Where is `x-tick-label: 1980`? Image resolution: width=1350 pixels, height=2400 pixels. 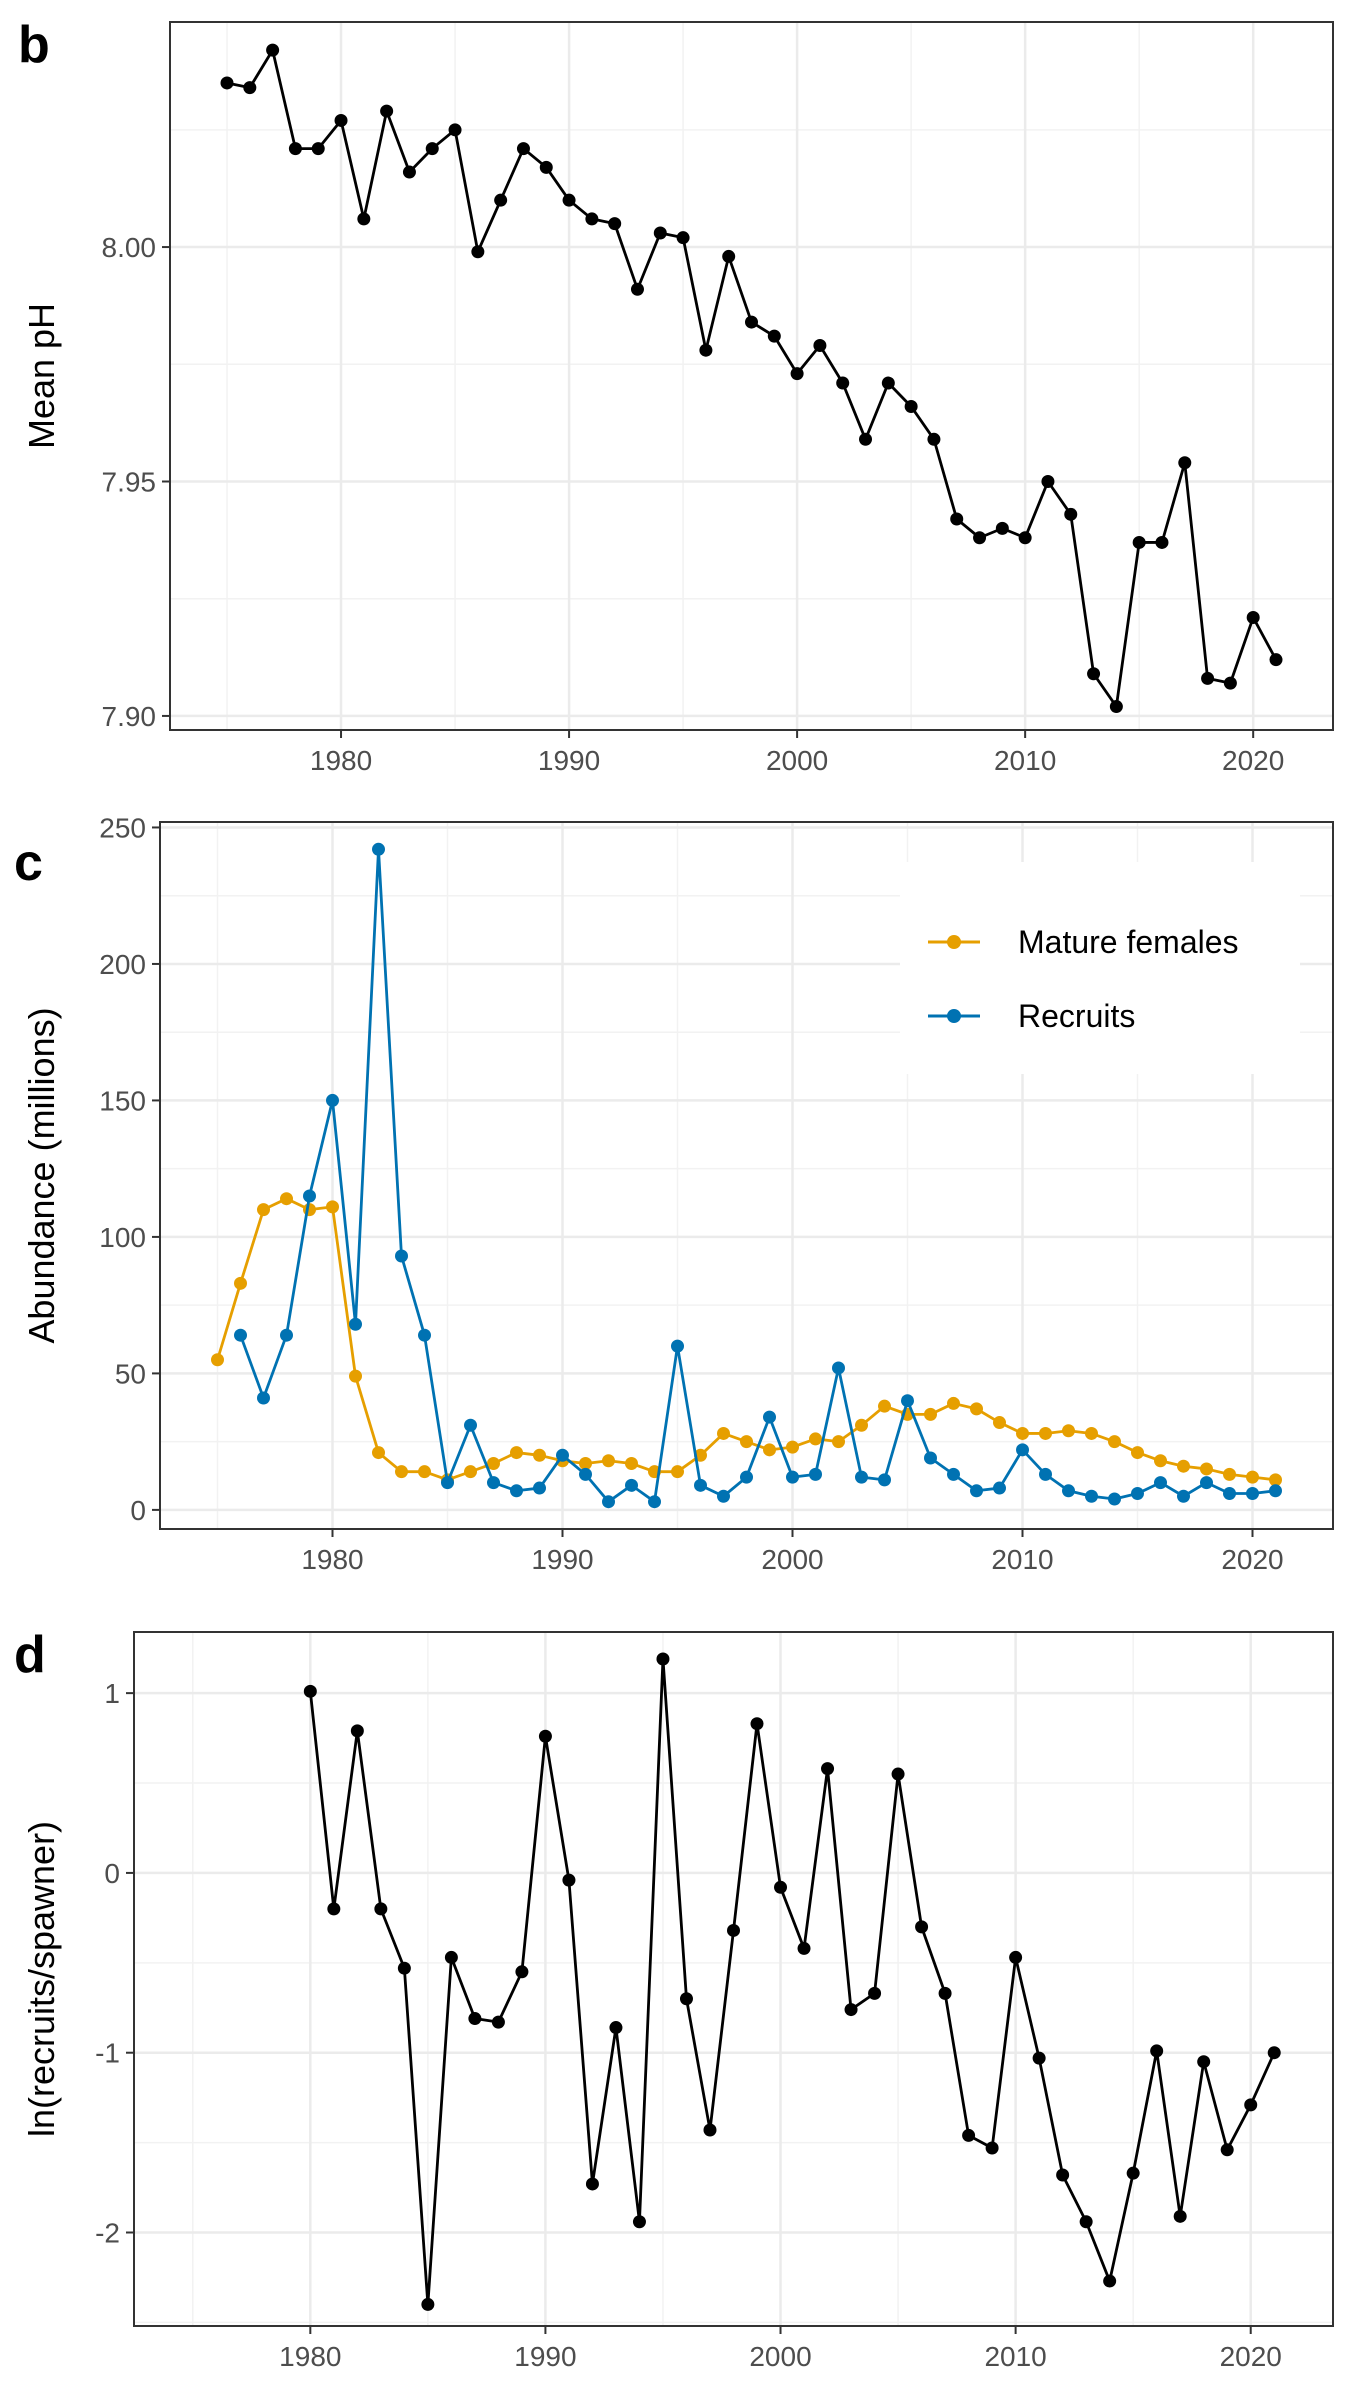
x-tick-label: 1980 is located at coordinates (341, 760).